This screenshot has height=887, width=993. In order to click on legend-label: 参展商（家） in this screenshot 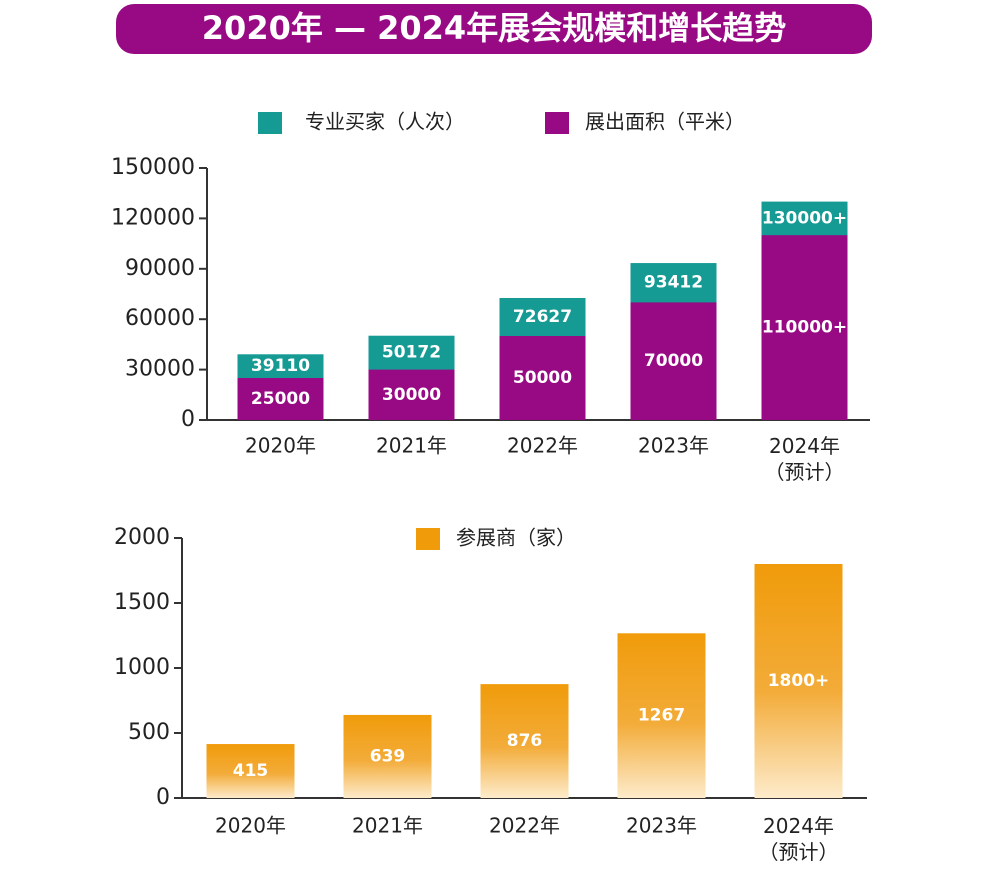, I will do `click(516, 538)`.